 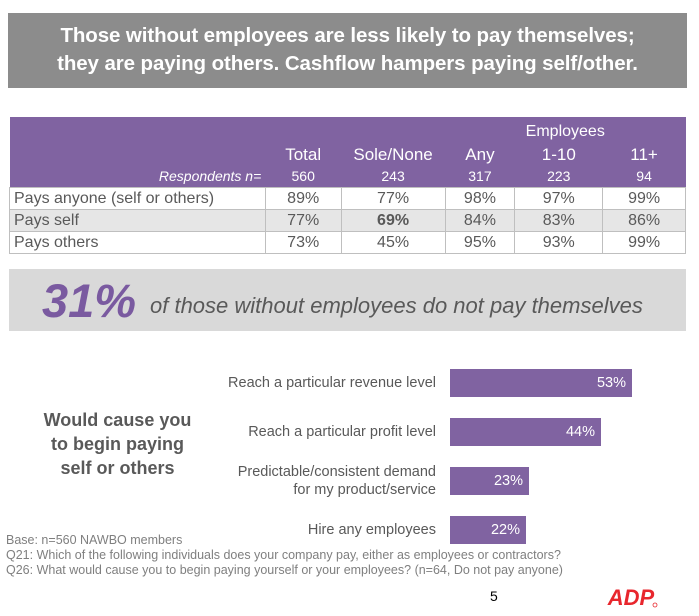 I want to click on table-row: Pays self 77% 69% 84% 83% 86%, so click(x=347, y=220).